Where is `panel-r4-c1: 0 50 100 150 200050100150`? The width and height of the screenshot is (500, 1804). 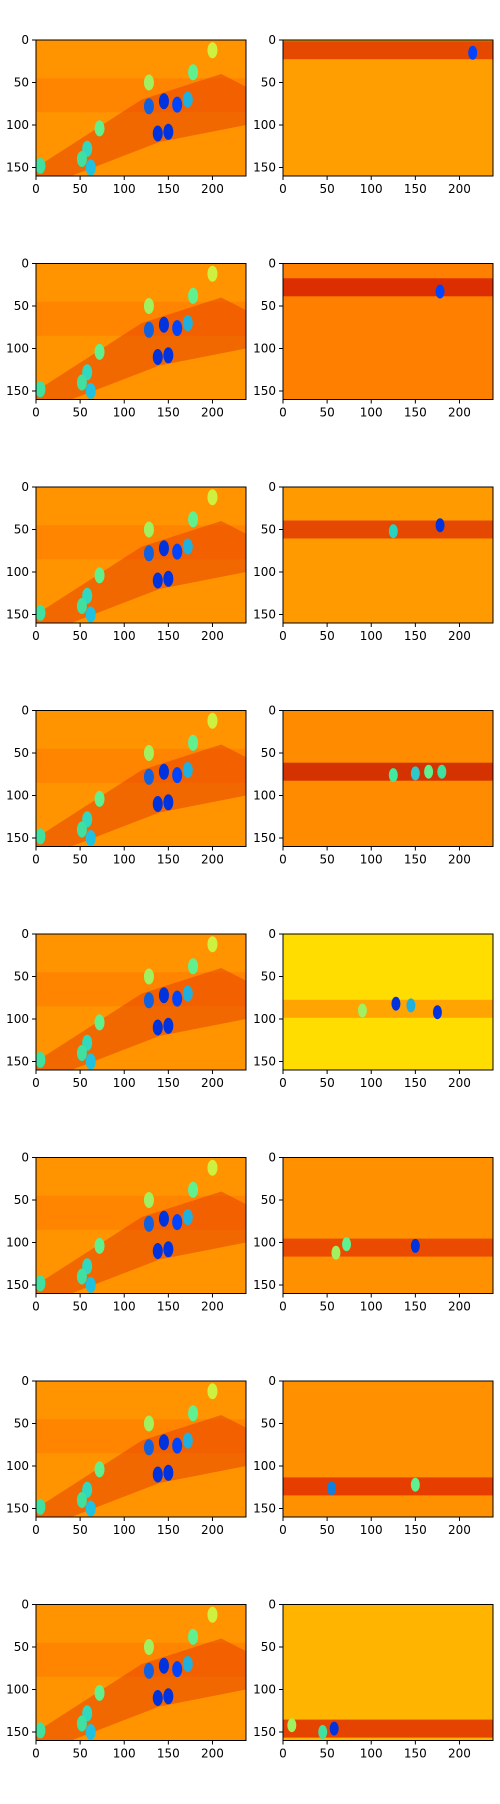 panel-r4-c1: 0 50 100 150 200050100150 is located at coordinates (126, 785).